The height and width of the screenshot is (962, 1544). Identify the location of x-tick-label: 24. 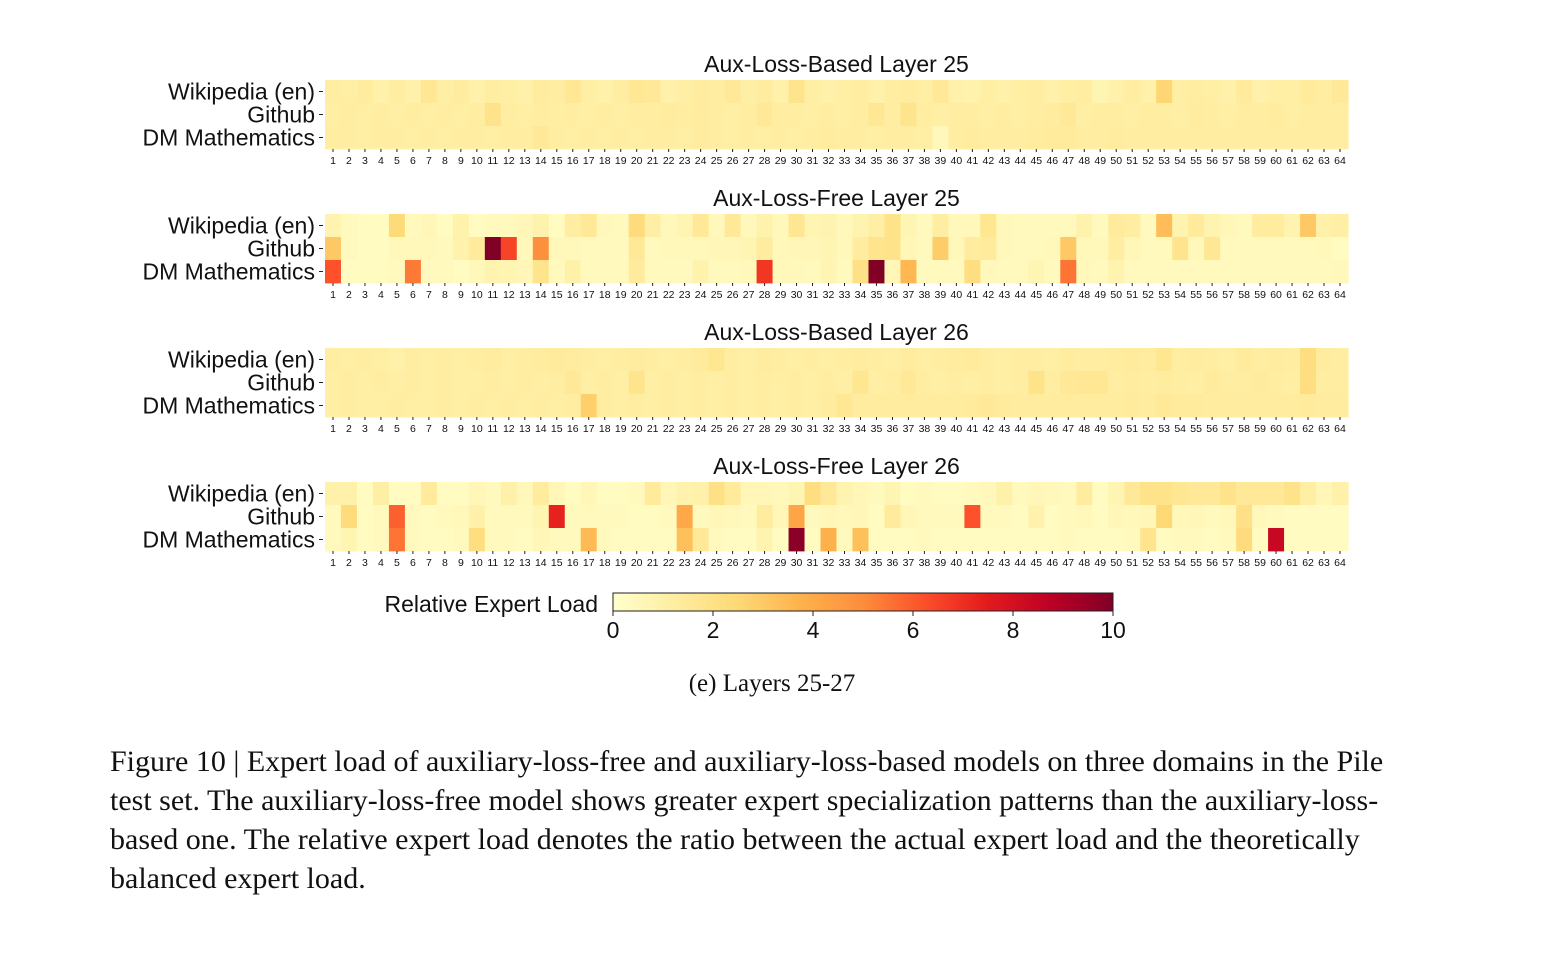
(701, 563).